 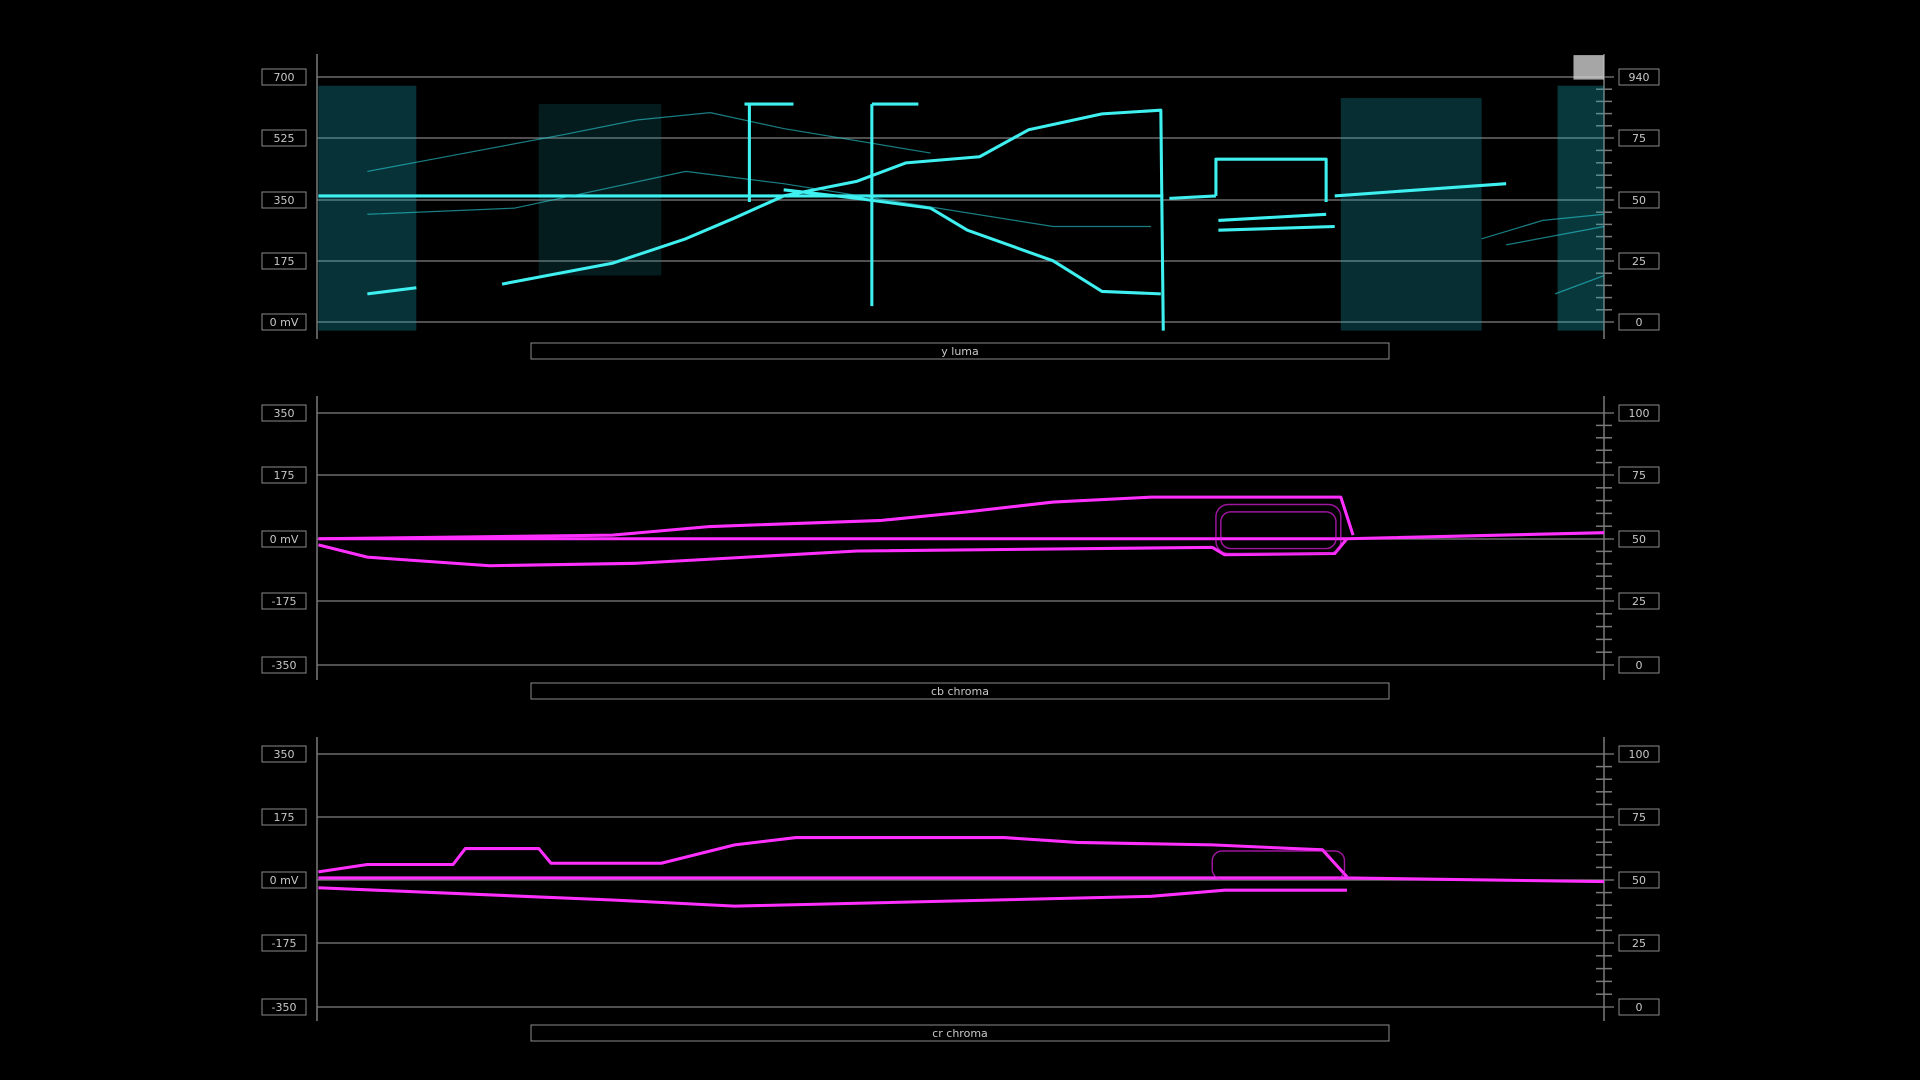 I want to click on panel-title: y luma, so click(x=960, y=351).